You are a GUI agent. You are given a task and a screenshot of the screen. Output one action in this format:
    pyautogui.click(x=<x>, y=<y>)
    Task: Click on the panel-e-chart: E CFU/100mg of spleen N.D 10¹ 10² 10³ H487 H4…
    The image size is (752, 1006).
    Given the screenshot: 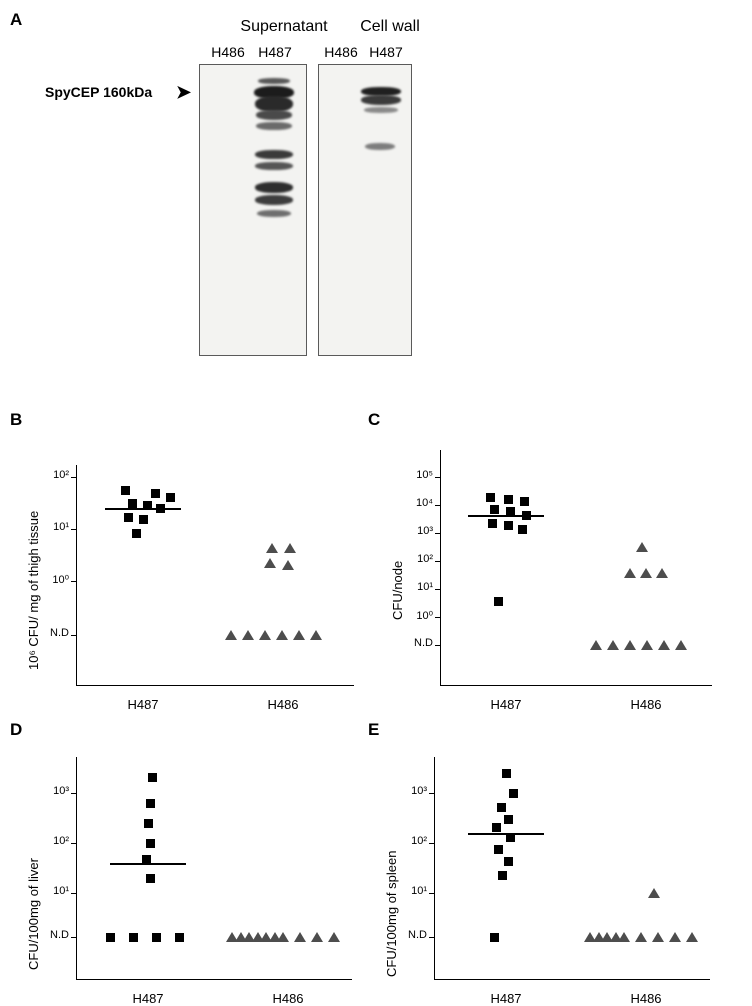 What is the action you would take?
    pyautogui.click(x=546, y=860)
    